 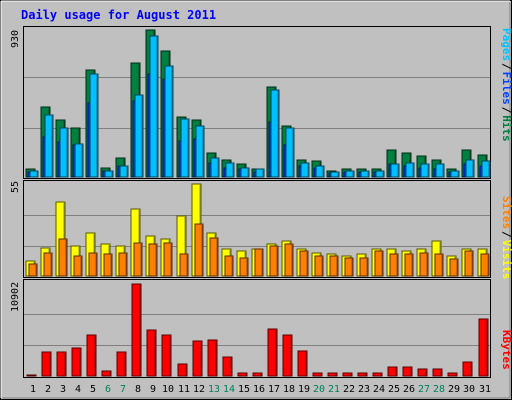 What do you see at coordinates (349, 389) in the screenshot?
I see `x-label-day-22: 22` at bounding box center [349, 389].